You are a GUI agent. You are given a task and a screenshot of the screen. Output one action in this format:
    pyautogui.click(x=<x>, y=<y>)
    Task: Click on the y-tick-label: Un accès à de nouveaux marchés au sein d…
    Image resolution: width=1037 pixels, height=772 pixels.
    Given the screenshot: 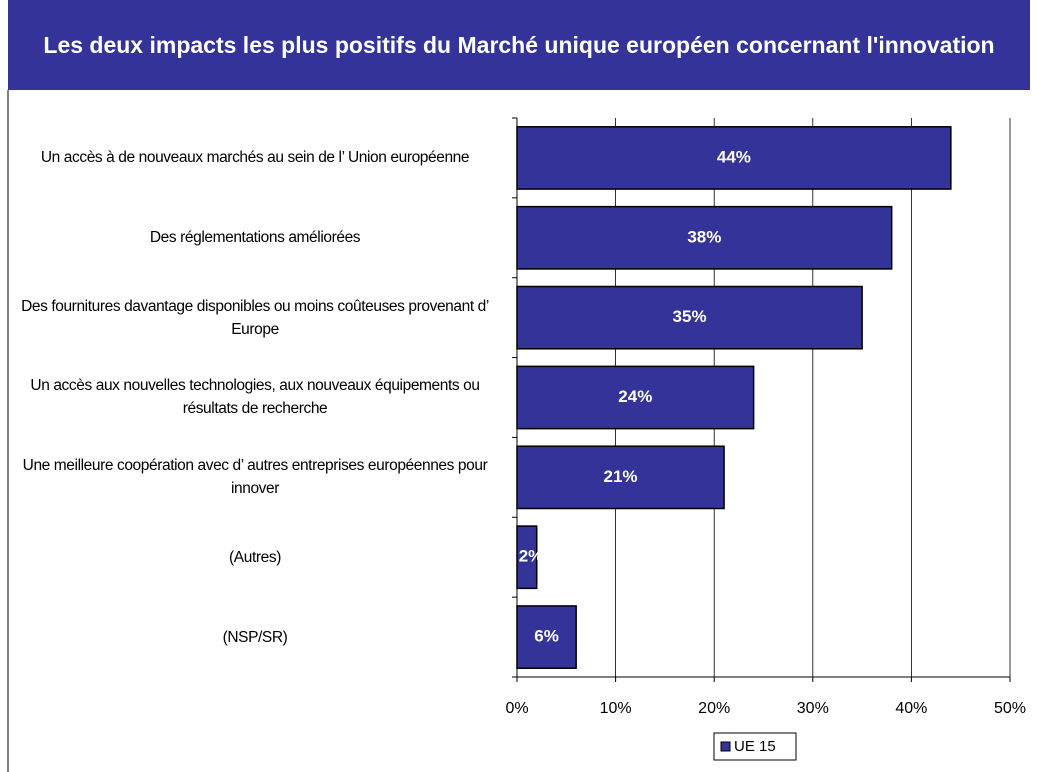 What is the action you would take?
    pyautogui.click(x=255, y=158)
    